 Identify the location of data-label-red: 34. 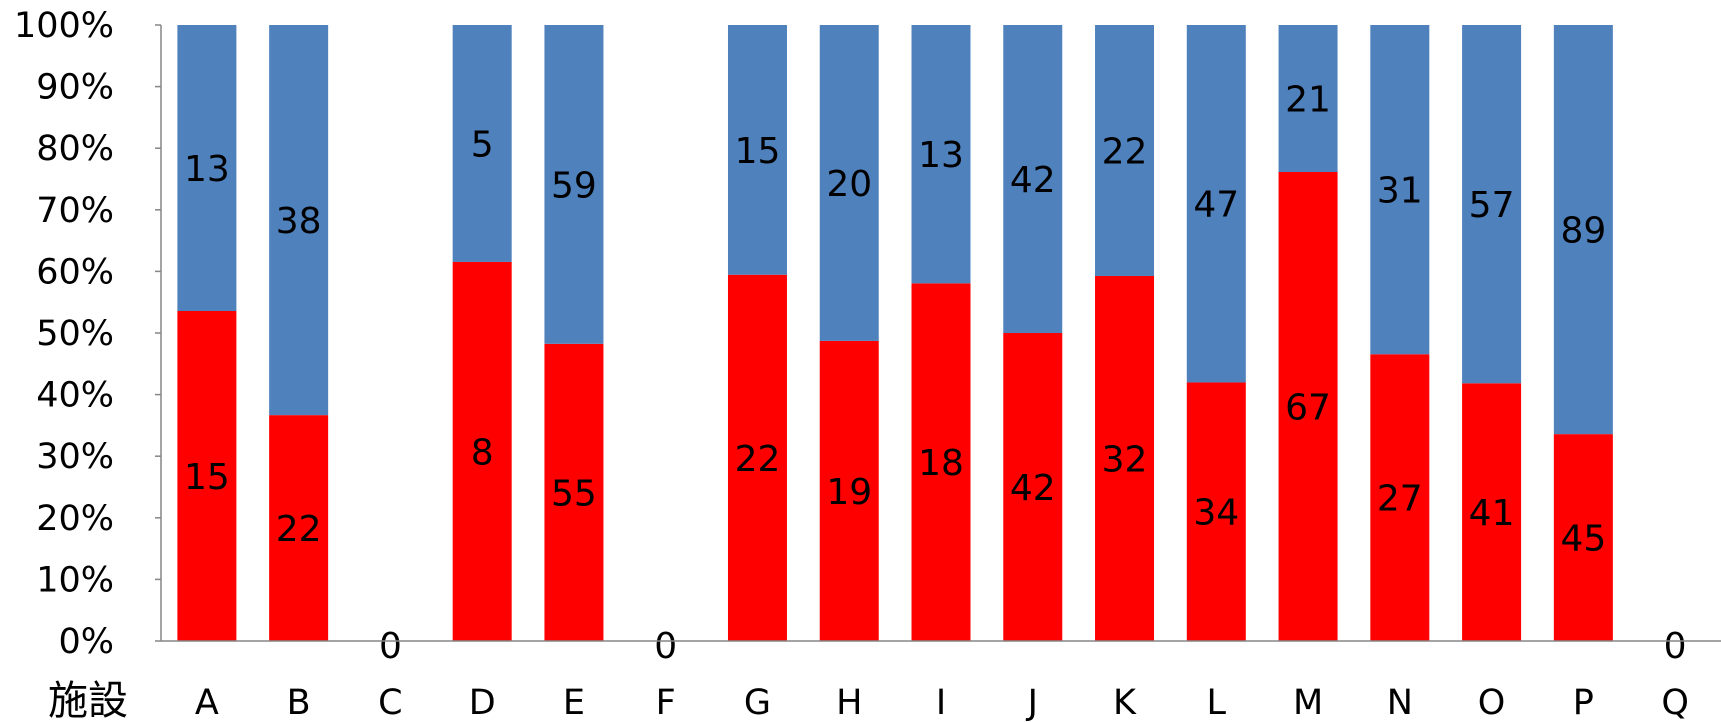
(1216, 513).